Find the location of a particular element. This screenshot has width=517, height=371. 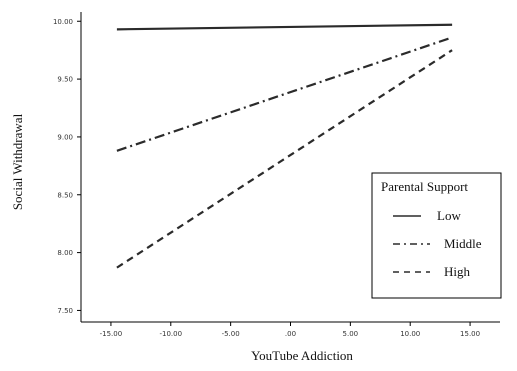

x-tick-label: .00 is located at coordinates (290, 334).